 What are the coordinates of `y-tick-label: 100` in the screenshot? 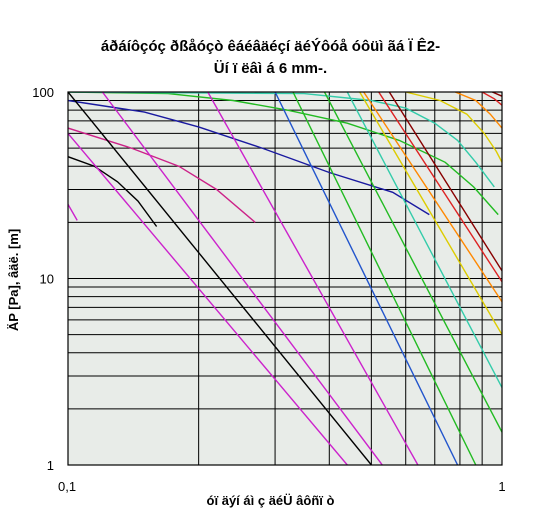 It's located at (43, 92).